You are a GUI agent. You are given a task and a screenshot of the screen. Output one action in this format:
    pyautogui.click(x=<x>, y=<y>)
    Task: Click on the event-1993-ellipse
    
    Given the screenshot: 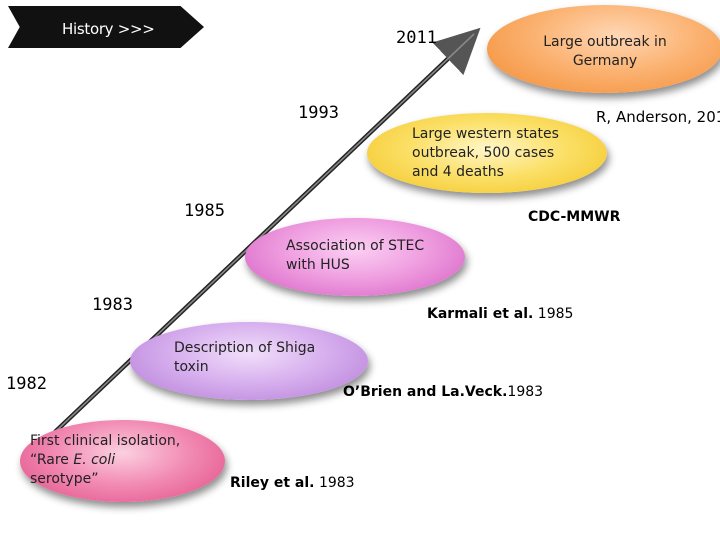 What is the action you would take?
    pyautogui.click(x=487, y=153)
    